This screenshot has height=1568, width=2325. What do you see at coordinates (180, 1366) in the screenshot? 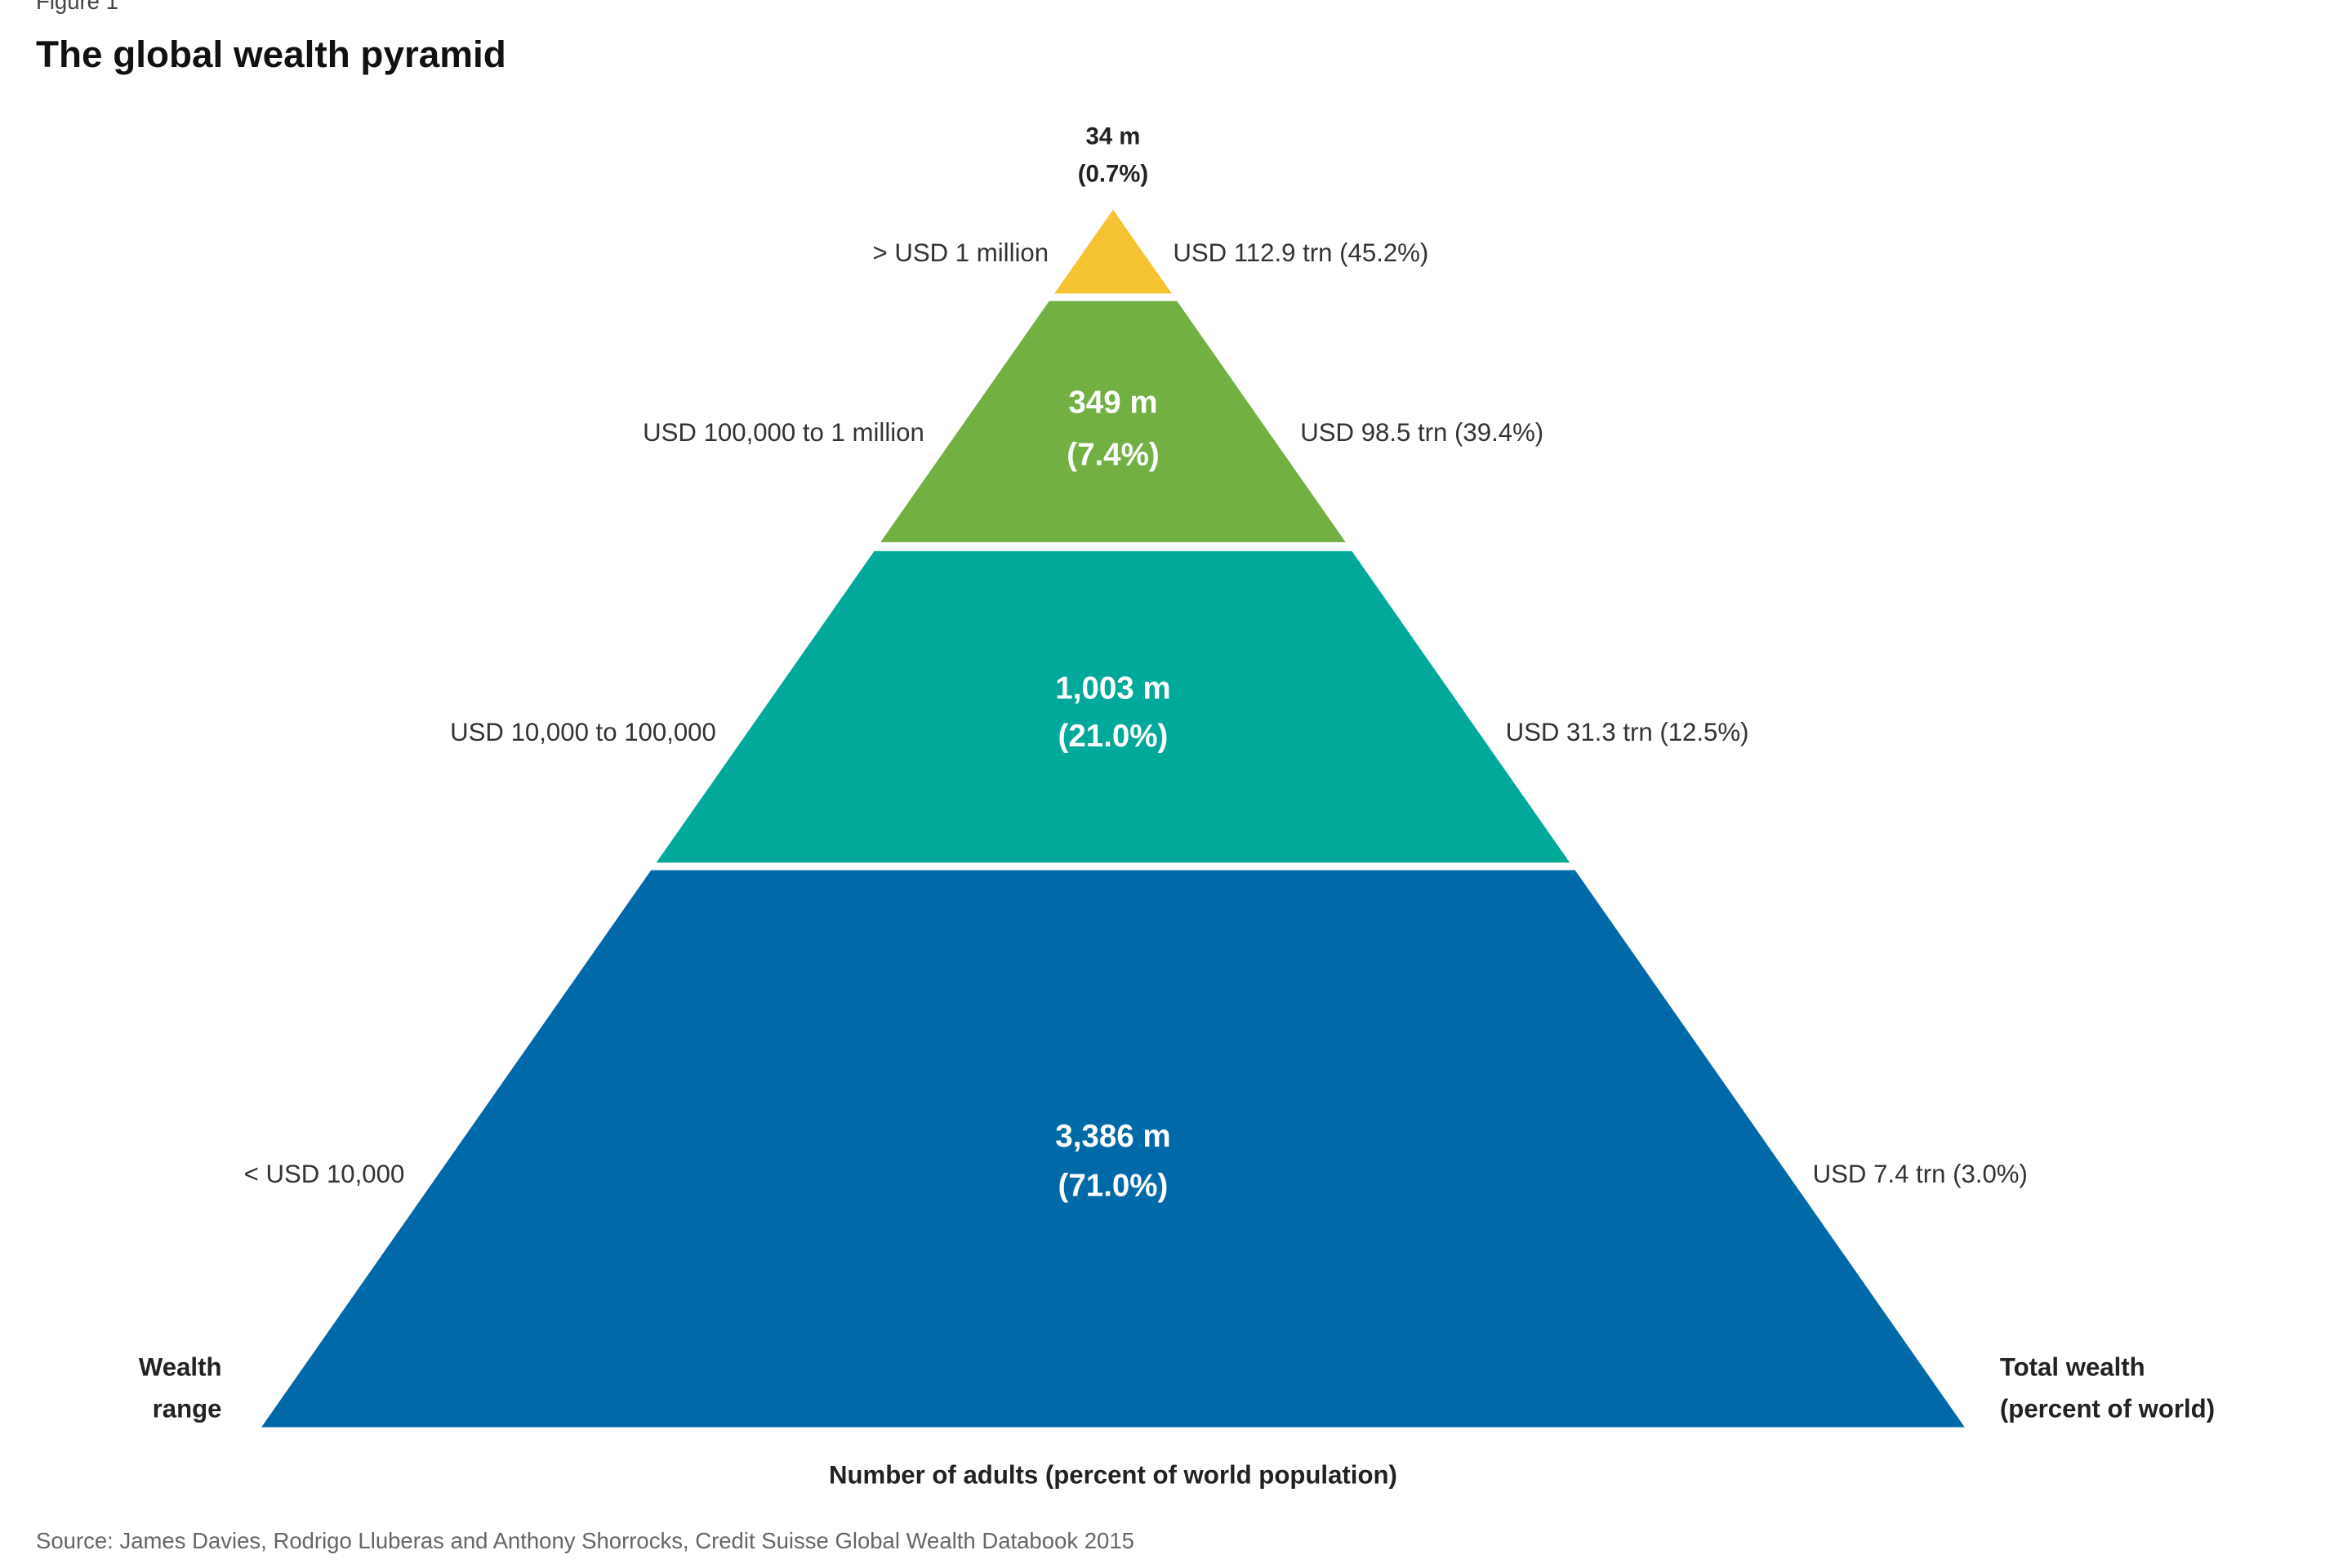
I see `left-axis-label: Wealth` at bounding box center [180, 1366].